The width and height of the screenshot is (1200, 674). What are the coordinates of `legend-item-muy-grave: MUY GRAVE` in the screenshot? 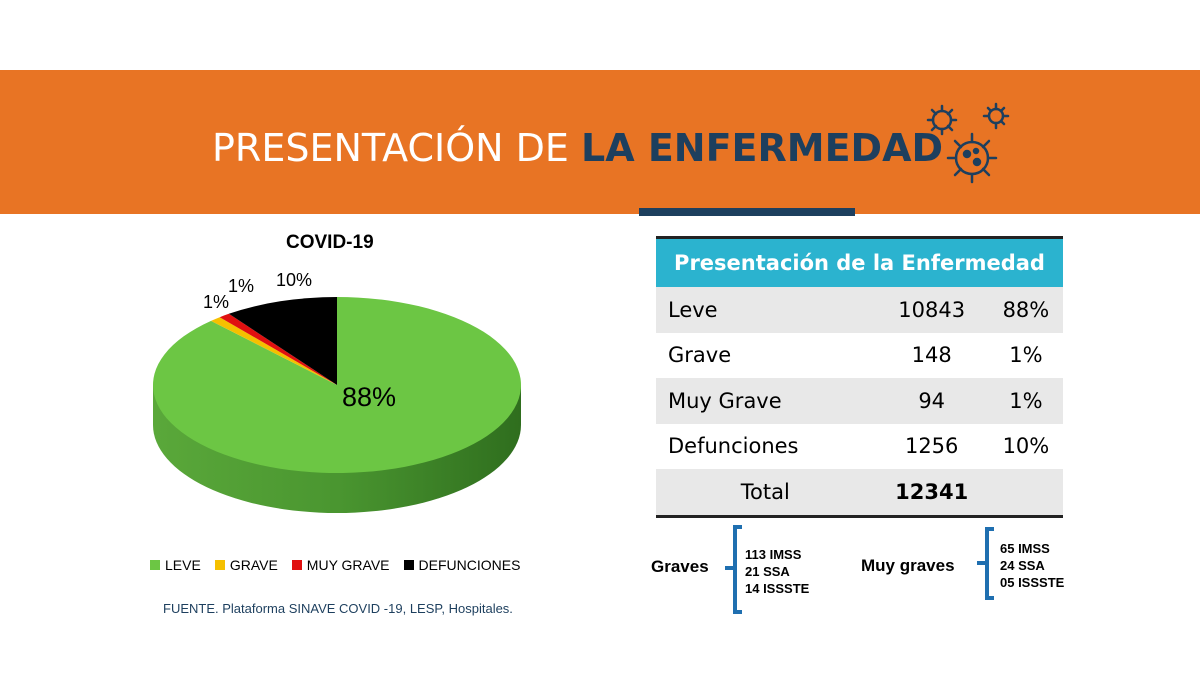 It's located at (340, 565).